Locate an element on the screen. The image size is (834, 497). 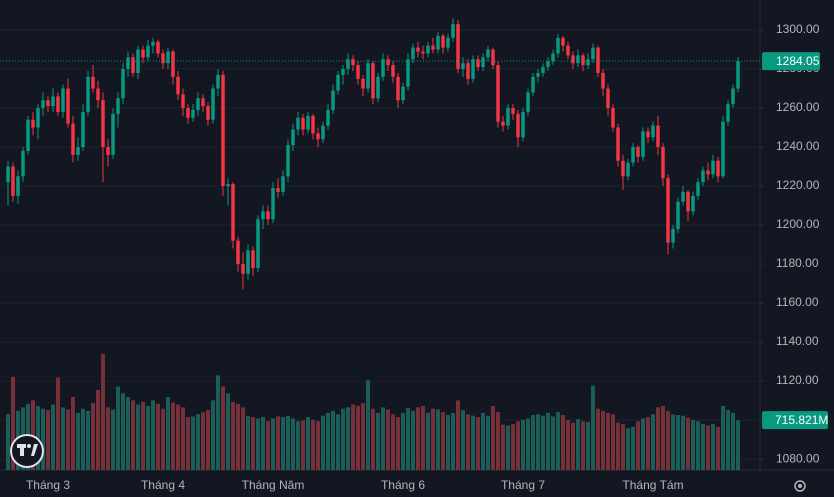
settings-icon is located at coordinates (800, 486).